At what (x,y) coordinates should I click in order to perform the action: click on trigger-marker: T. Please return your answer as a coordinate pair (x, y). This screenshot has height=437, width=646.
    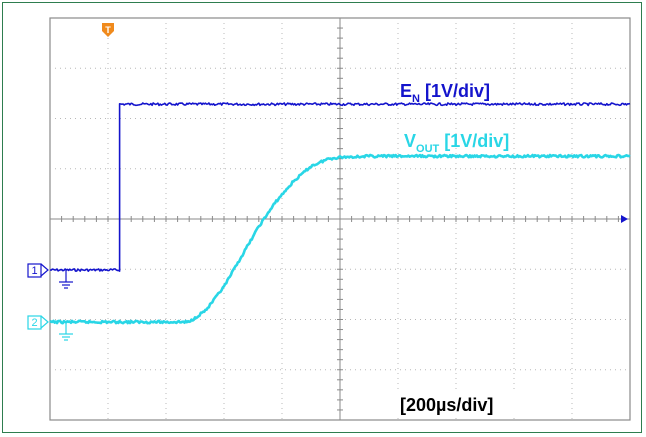
    Looking at the image, I should click on (108, 30).